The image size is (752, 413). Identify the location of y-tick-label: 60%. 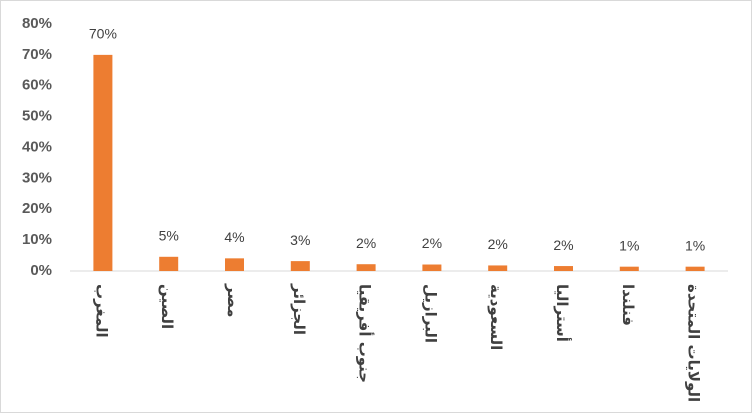
(37, 85).